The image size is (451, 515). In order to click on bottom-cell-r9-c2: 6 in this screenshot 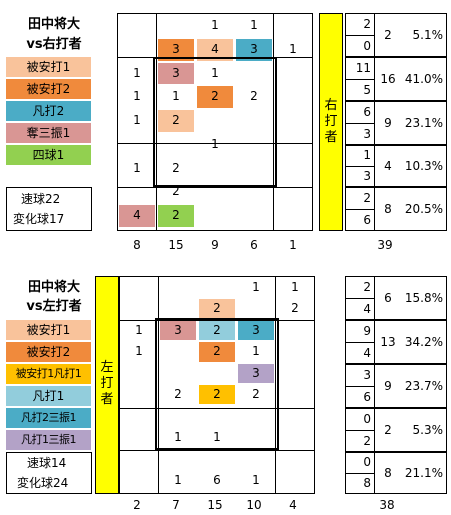, I will do `click(217, 479)`.